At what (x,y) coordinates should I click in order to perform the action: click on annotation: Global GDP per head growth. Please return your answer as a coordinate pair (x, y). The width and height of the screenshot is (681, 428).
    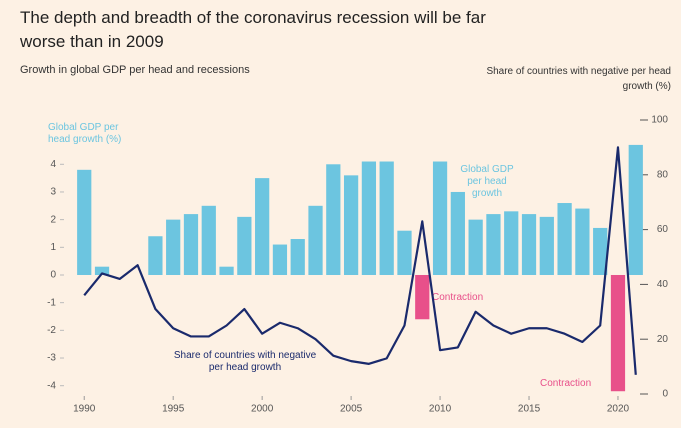
    Looking at the image, I should click on (487, 181).